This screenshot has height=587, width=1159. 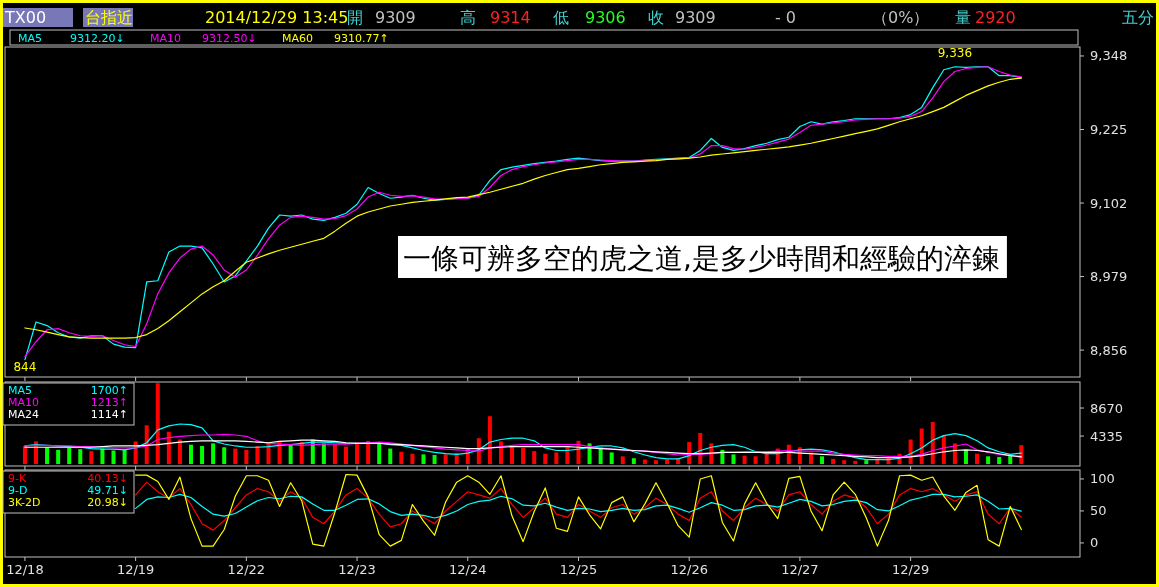 What do you see at coordinates (656, 17) in the screenshot?
I see `text: 收` at bounding box center [656, 17].